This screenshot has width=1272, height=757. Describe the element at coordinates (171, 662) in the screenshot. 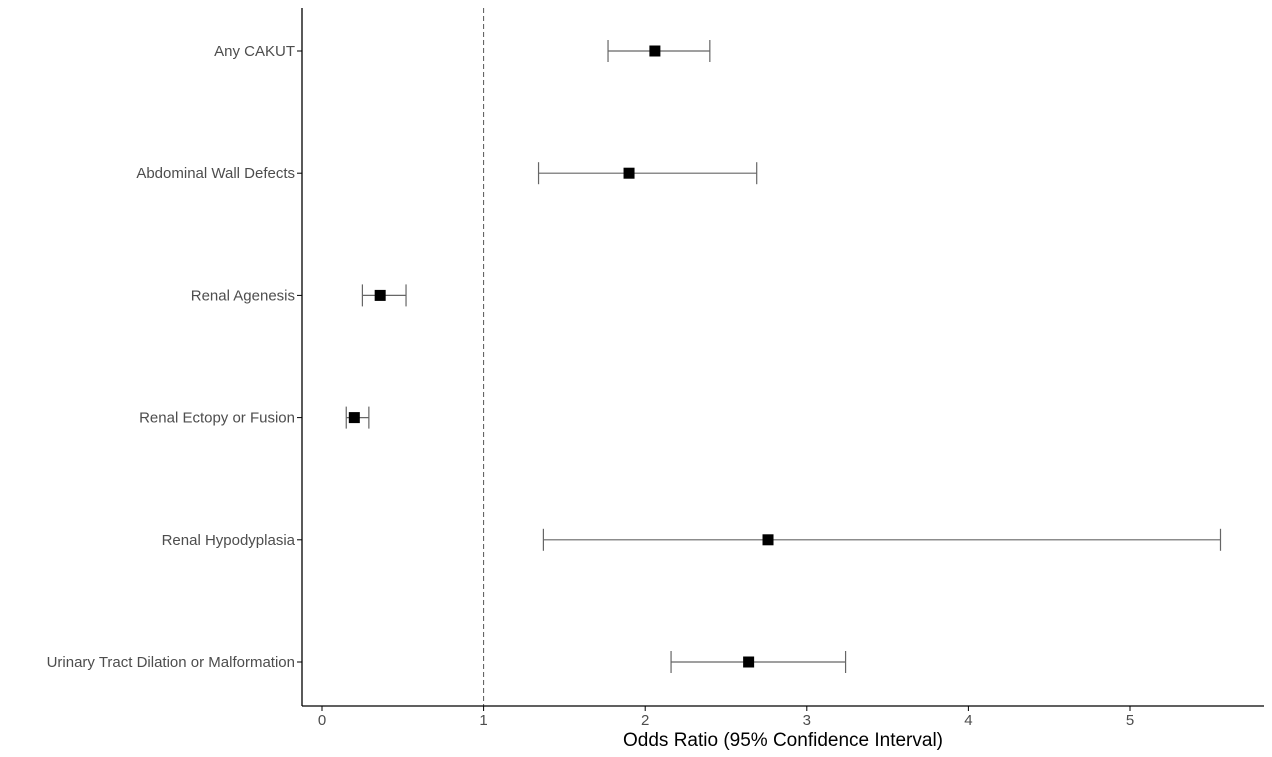

I see `category-label: Urinary Tract Dilation or Malformation` at that location.